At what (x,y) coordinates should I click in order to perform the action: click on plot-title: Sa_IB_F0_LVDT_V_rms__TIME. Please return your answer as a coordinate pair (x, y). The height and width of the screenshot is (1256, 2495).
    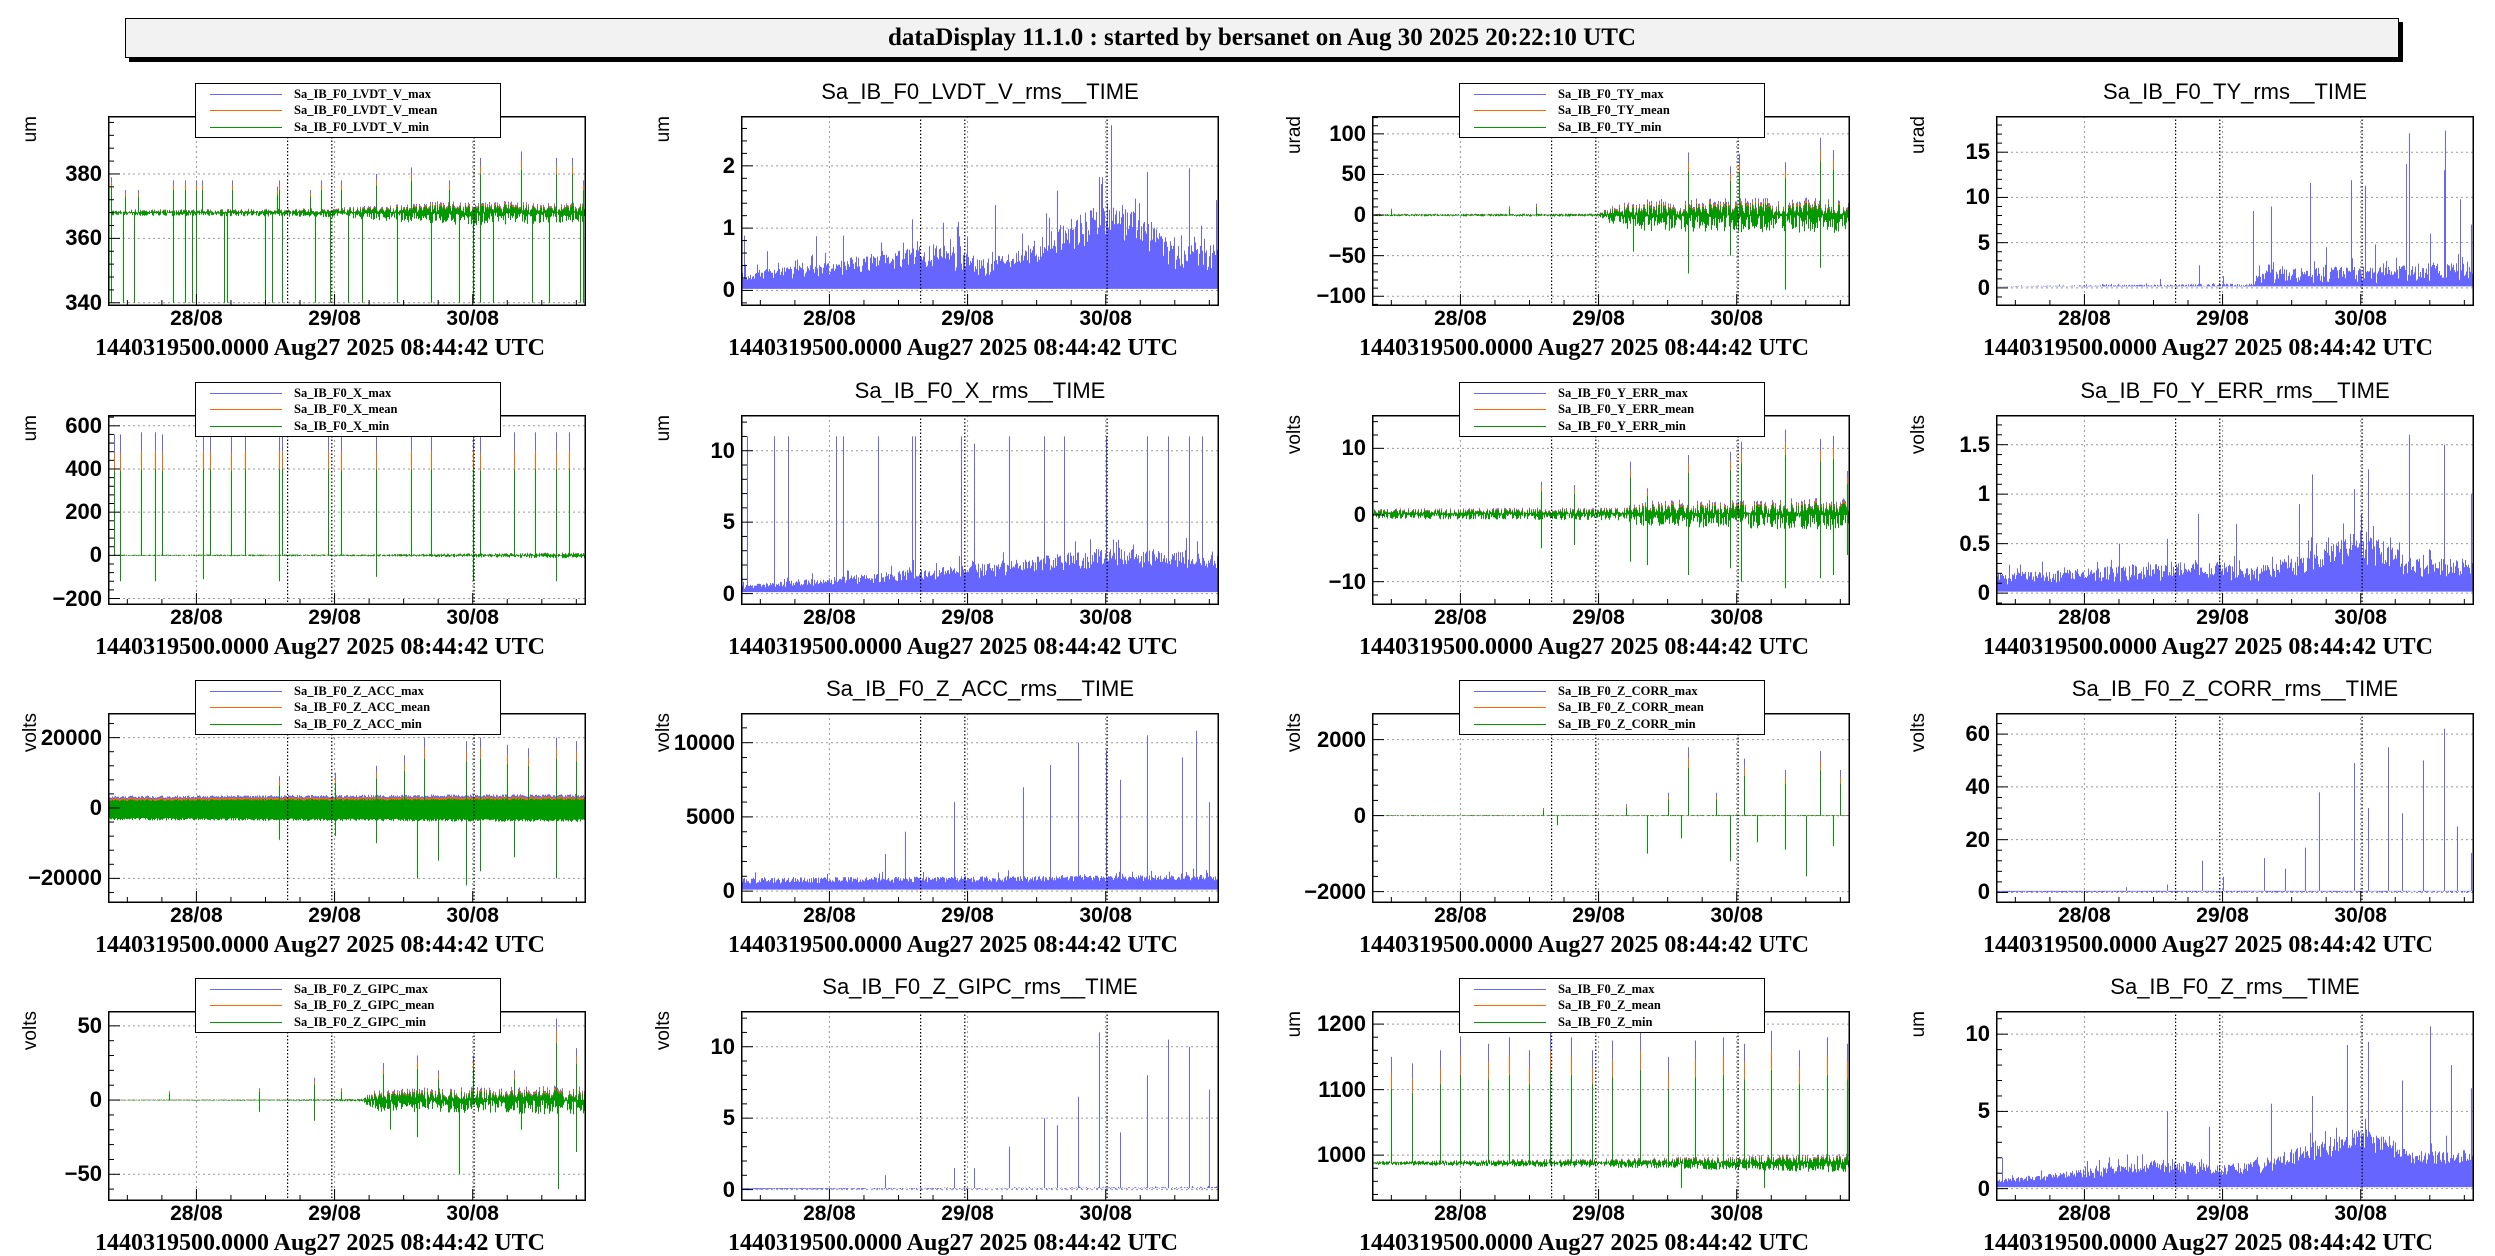
    Looking at the image, I should click on (980, 91).